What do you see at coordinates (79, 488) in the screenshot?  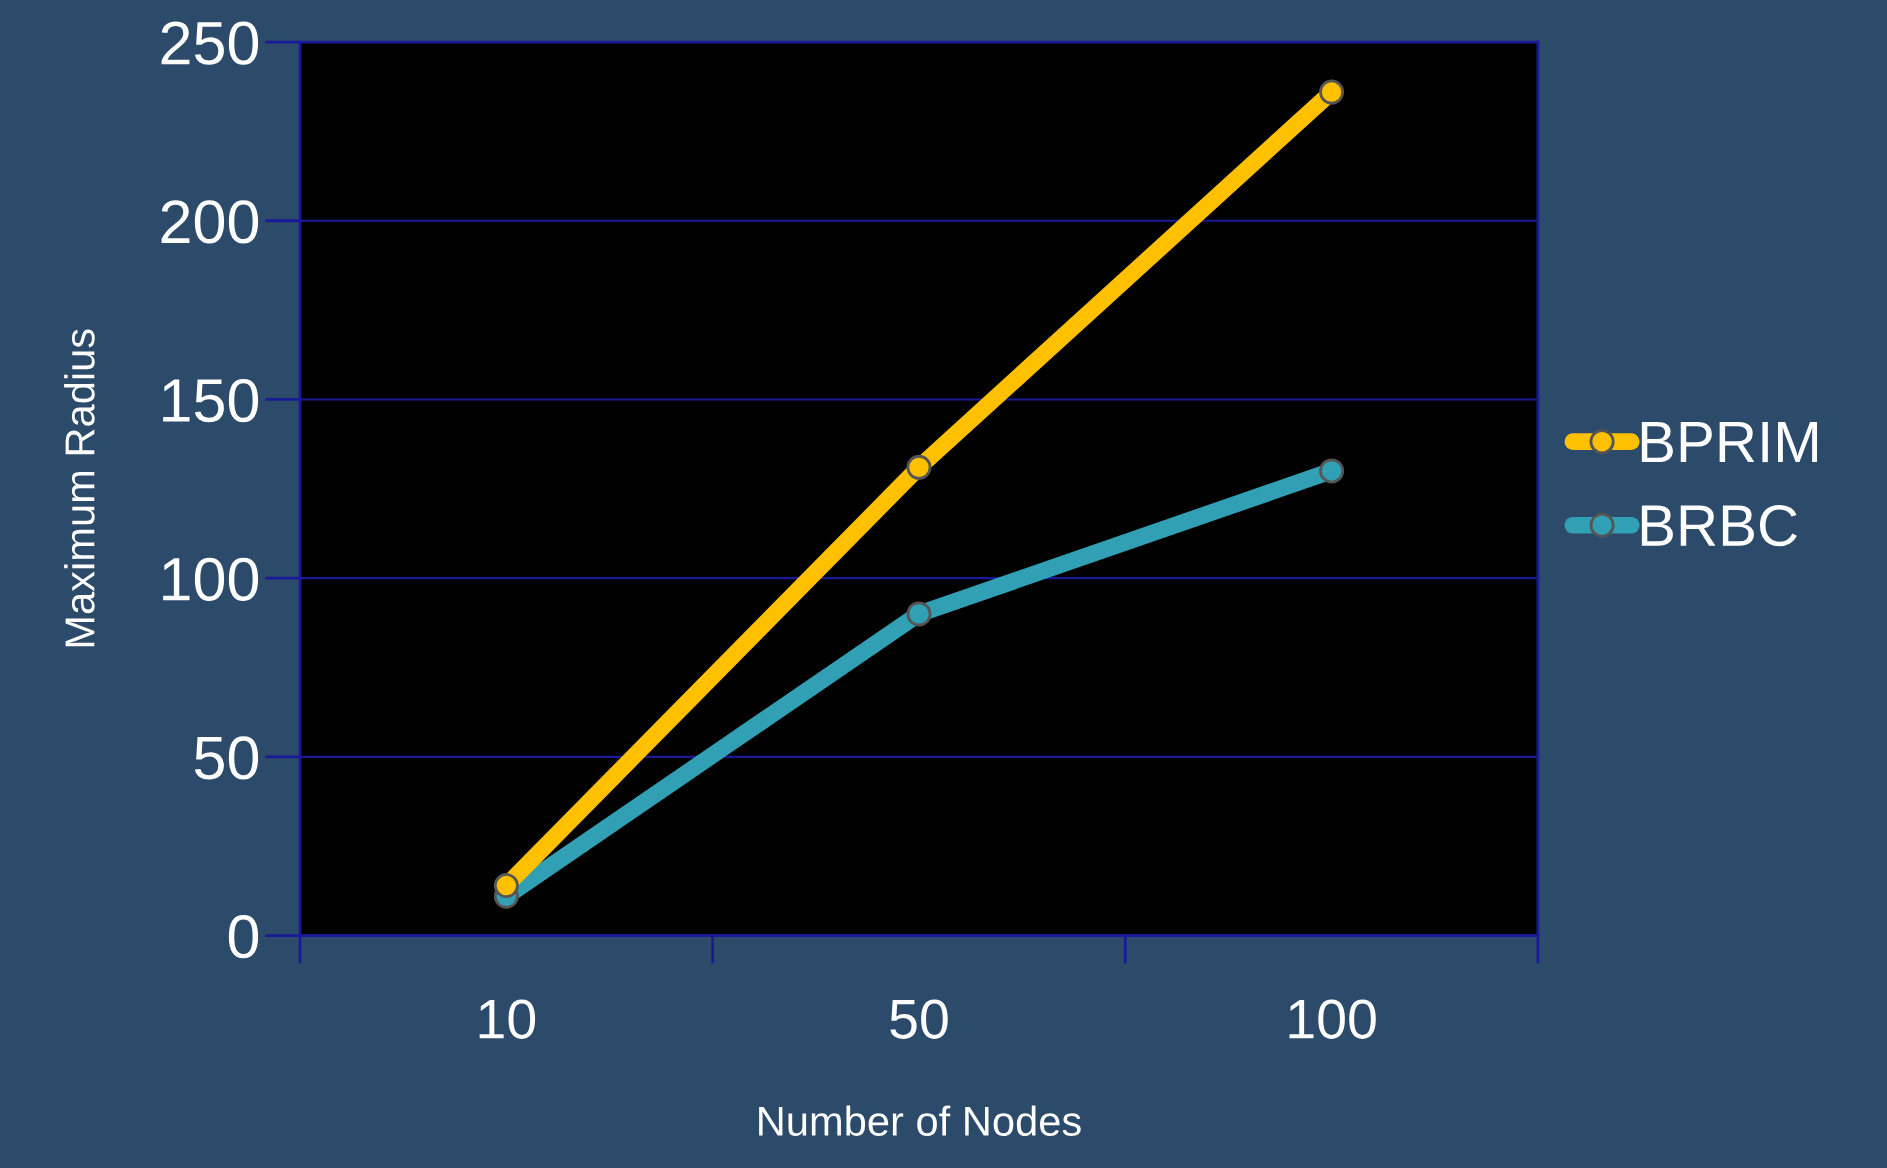 I see `y-axis-title: Maximum Radius` at bounding box center [79, 488].